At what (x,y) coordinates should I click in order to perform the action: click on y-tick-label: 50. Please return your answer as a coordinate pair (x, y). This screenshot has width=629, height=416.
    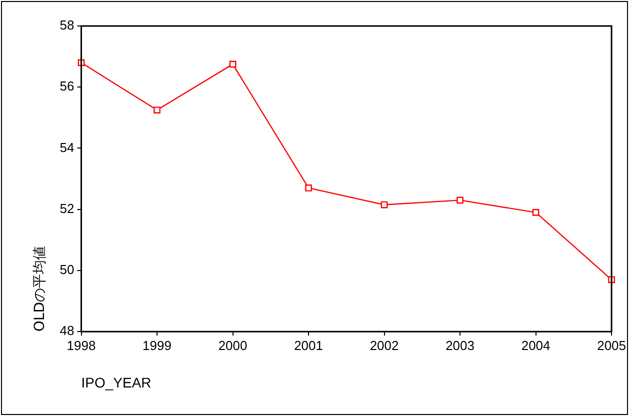
    Looking at the image, I should click on (67, 270).